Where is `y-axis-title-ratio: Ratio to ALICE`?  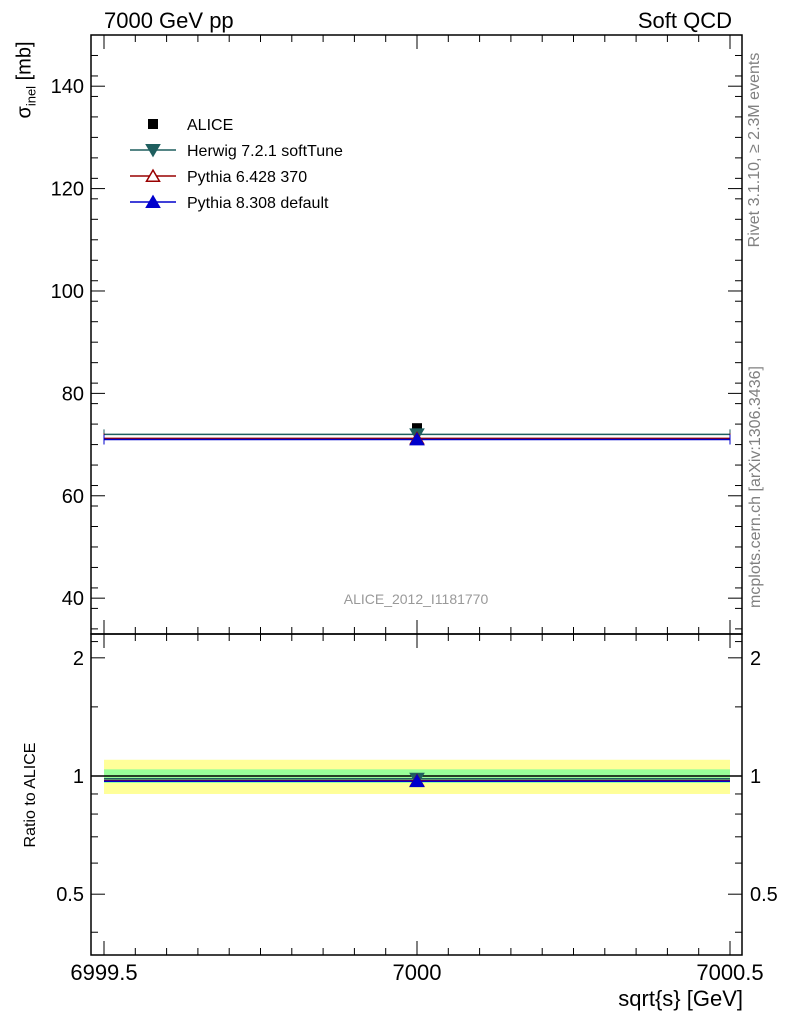
y-axis-title-ratio: Ratio to ALICE is located at coordinates (30, 795).